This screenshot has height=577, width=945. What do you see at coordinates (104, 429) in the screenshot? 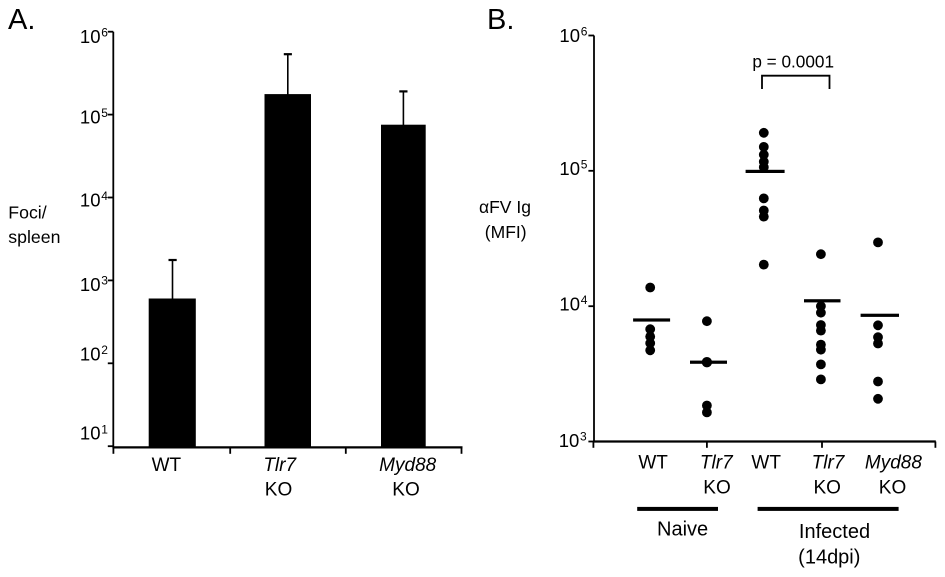
I see `svg-text: 1` at bounding box center [104, 429].